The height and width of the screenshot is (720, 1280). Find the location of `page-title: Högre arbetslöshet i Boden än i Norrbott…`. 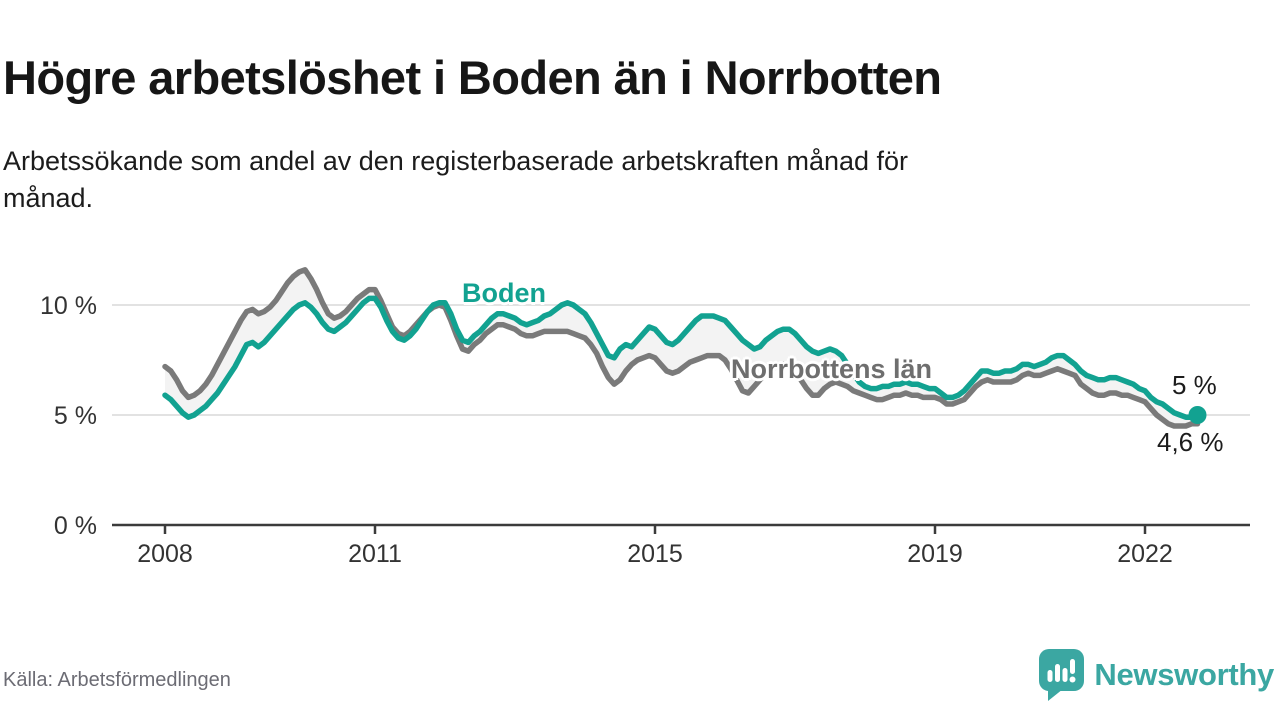

page-title: Högre arbetslöshet i Boden än i Norrbott… is located at coordinates (472, 78).